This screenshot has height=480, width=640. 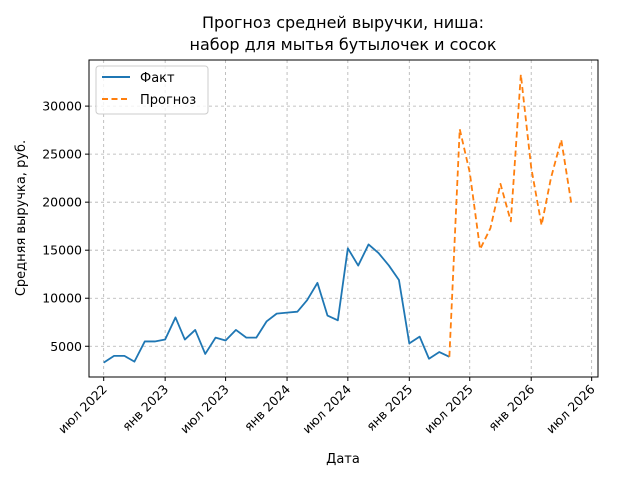 I want to click on x-tick-label: янв 2024, so click(x=267, y=407).